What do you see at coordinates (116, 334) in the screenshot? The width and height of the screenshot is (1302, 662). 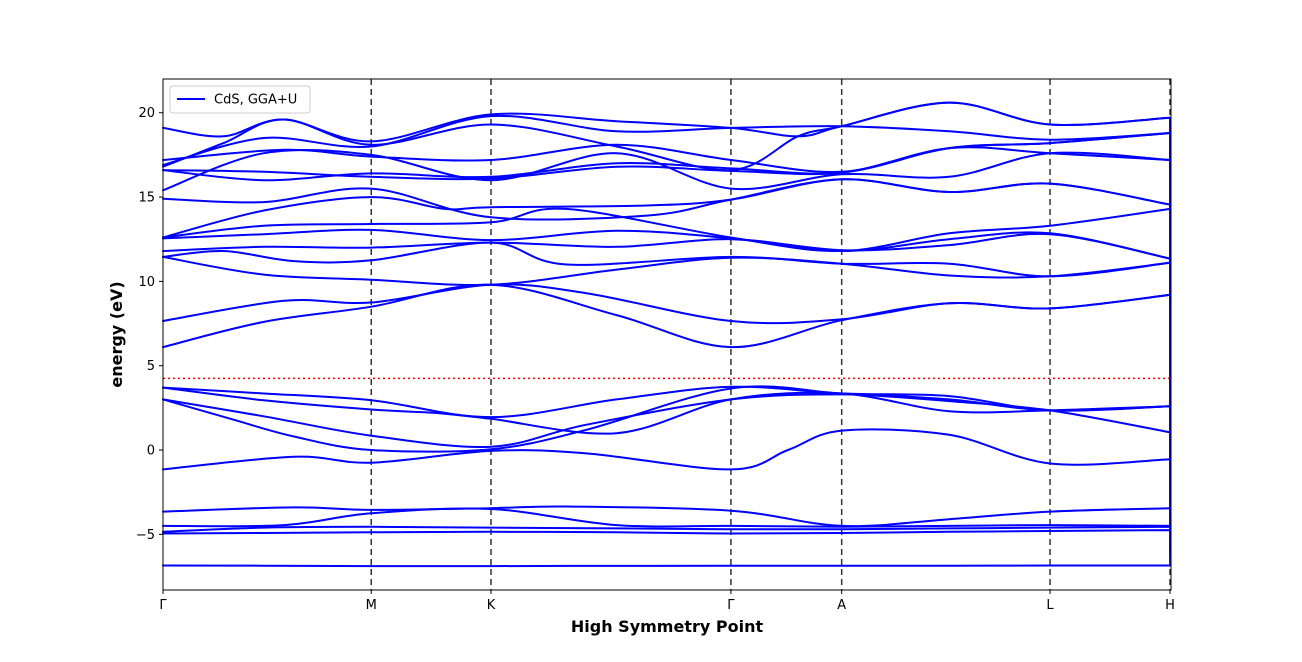 I see `y-axis-title: energy (eV)` at bounding box center [116, 334].